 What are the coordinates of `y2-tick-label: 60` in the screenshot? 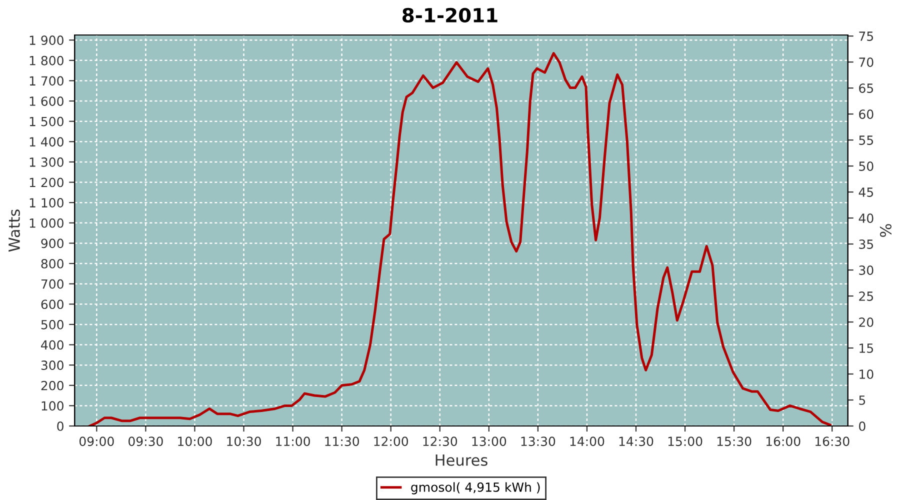 It's located at (866, 114).